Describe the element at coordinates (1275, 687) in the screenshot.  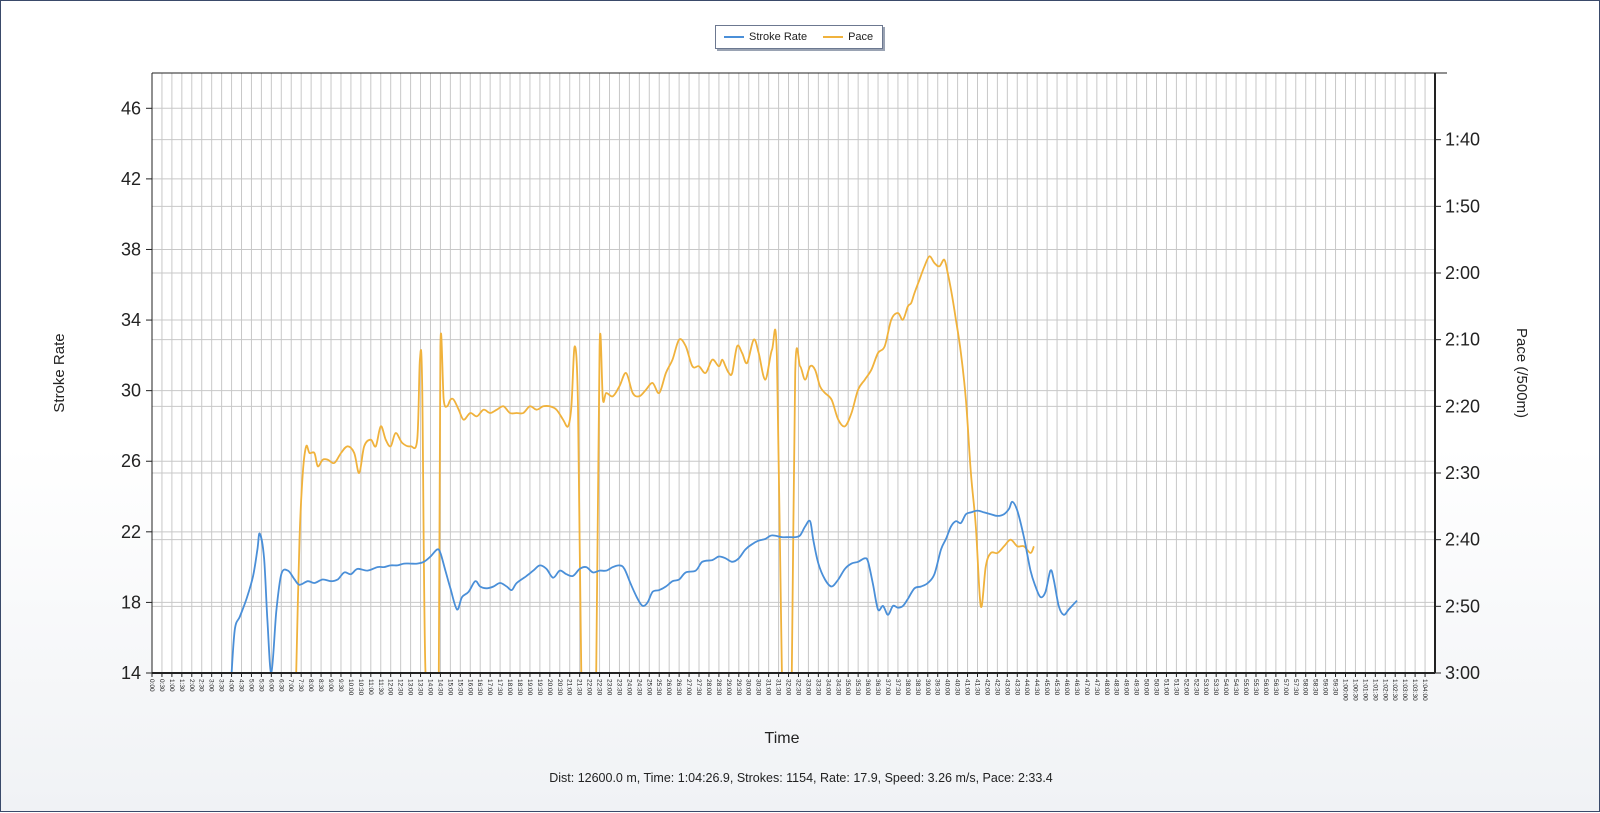
I see `x-tick-label: 56:30` at that location.